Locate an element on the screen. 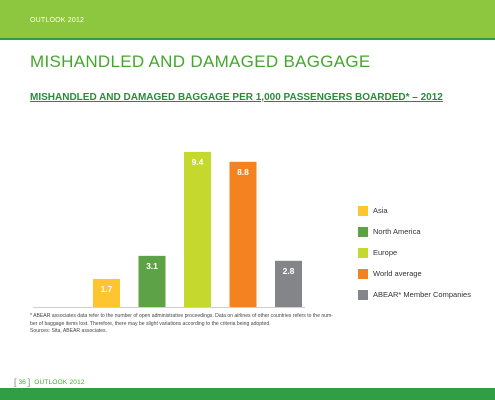 This screenshot has height=400, width=495. bracket-icon: ] is located at coordinates (29, 382).